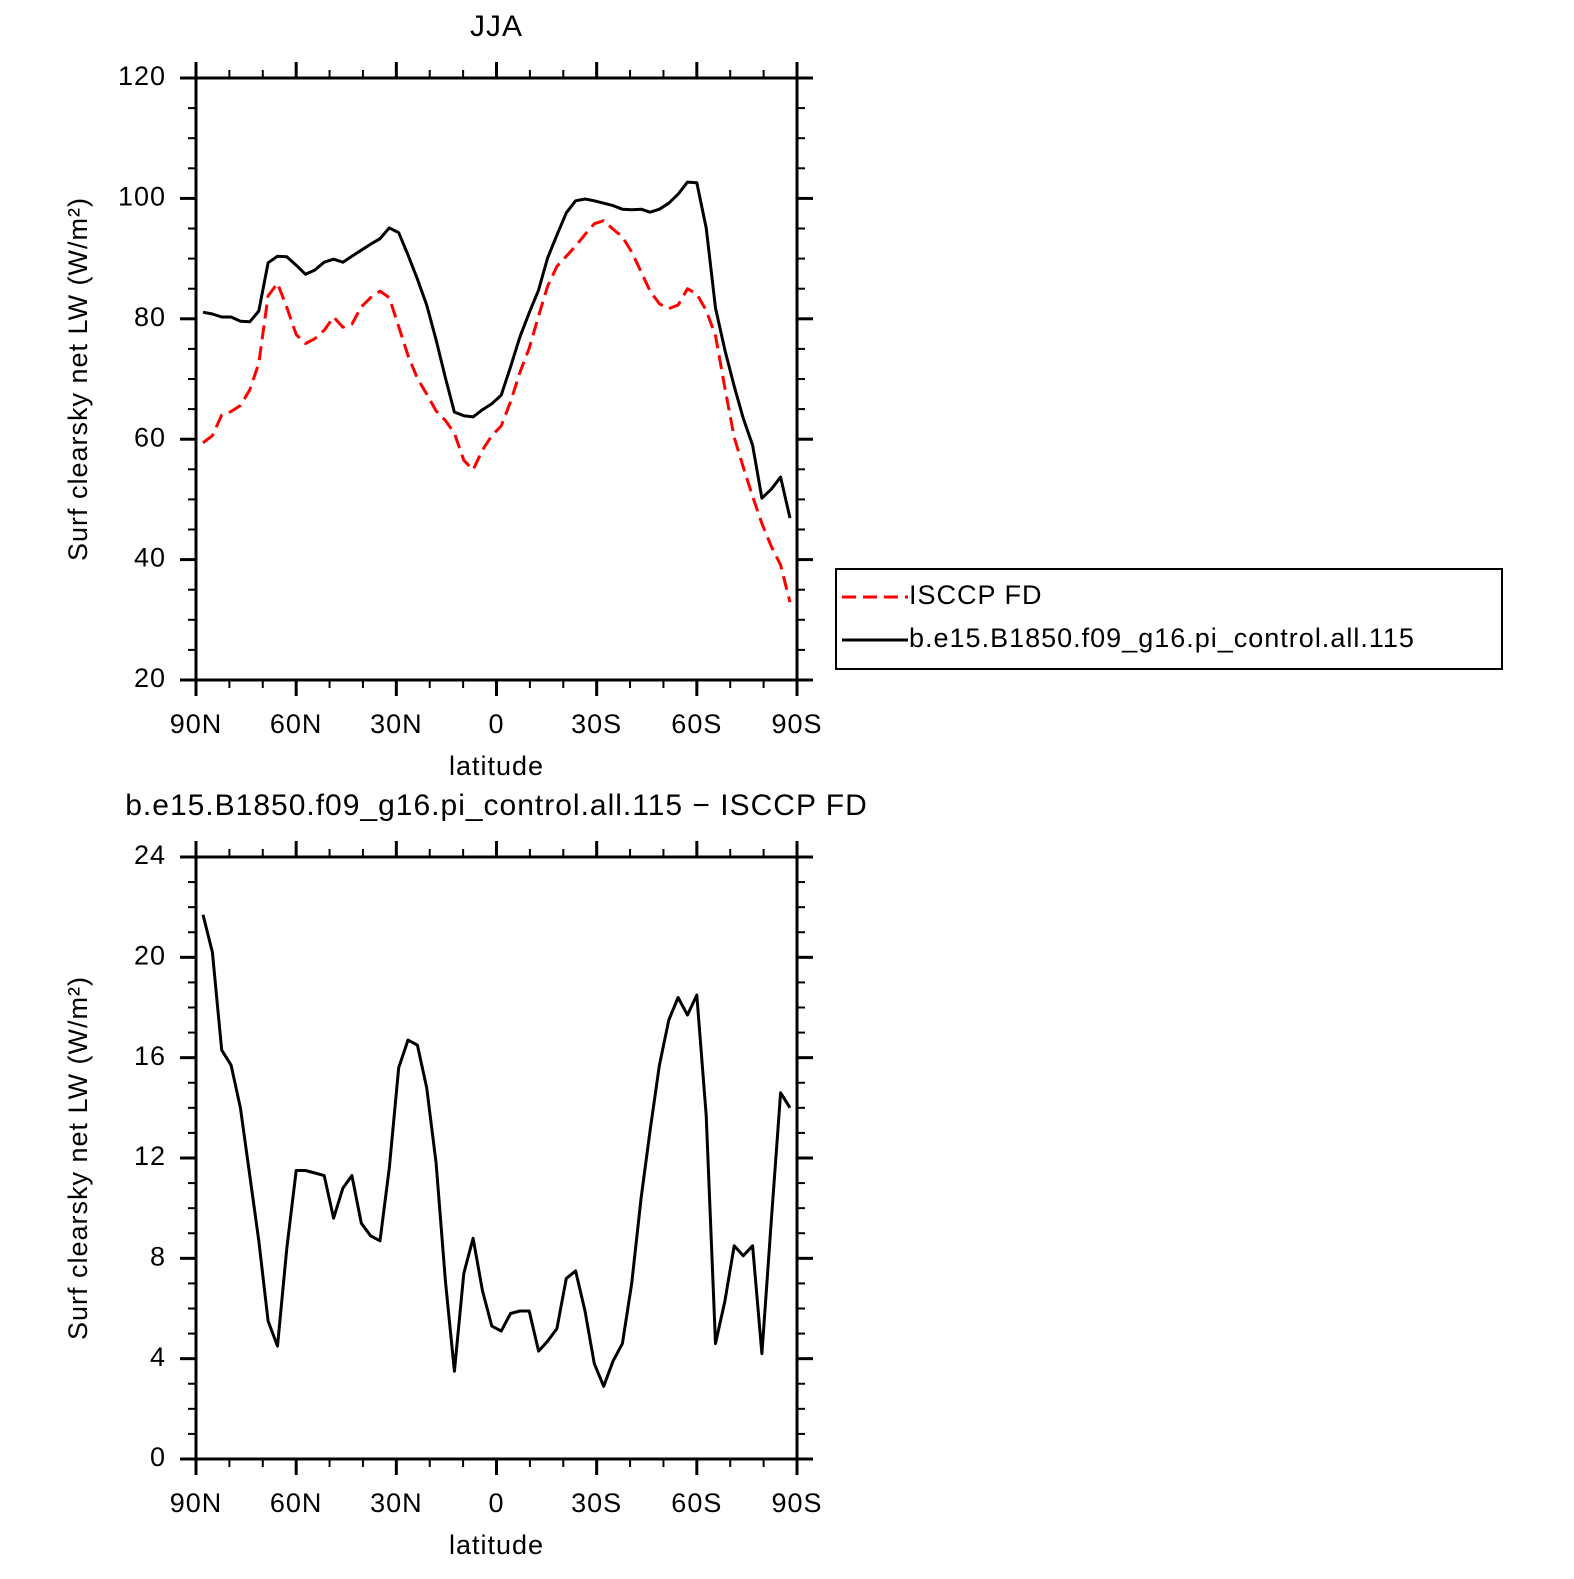  What do you see at coordinates (158, 1256) in the screenshot?
I see `y-tick-label: 8` at bounding box center [158, 1256].